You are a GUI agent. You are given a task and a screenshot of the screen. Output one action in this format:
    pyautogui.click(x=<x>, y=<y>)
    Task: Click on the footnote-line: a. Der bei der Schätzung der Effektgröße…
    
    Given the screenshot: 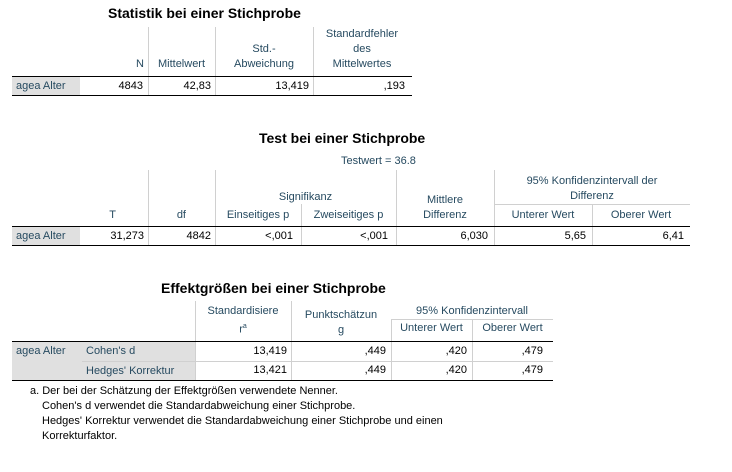 What is the action you would take?
    pyautogui.click(x=184, y=391)
    